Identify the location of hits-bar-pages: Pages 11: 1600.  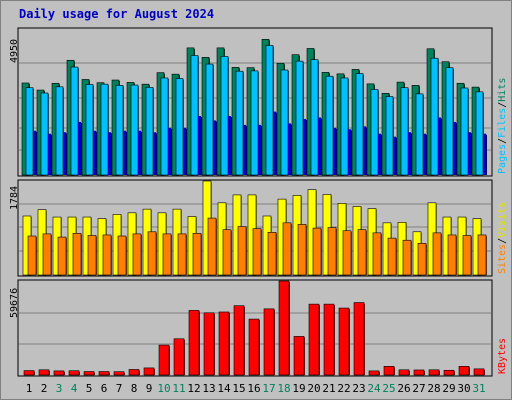
(184, 151).